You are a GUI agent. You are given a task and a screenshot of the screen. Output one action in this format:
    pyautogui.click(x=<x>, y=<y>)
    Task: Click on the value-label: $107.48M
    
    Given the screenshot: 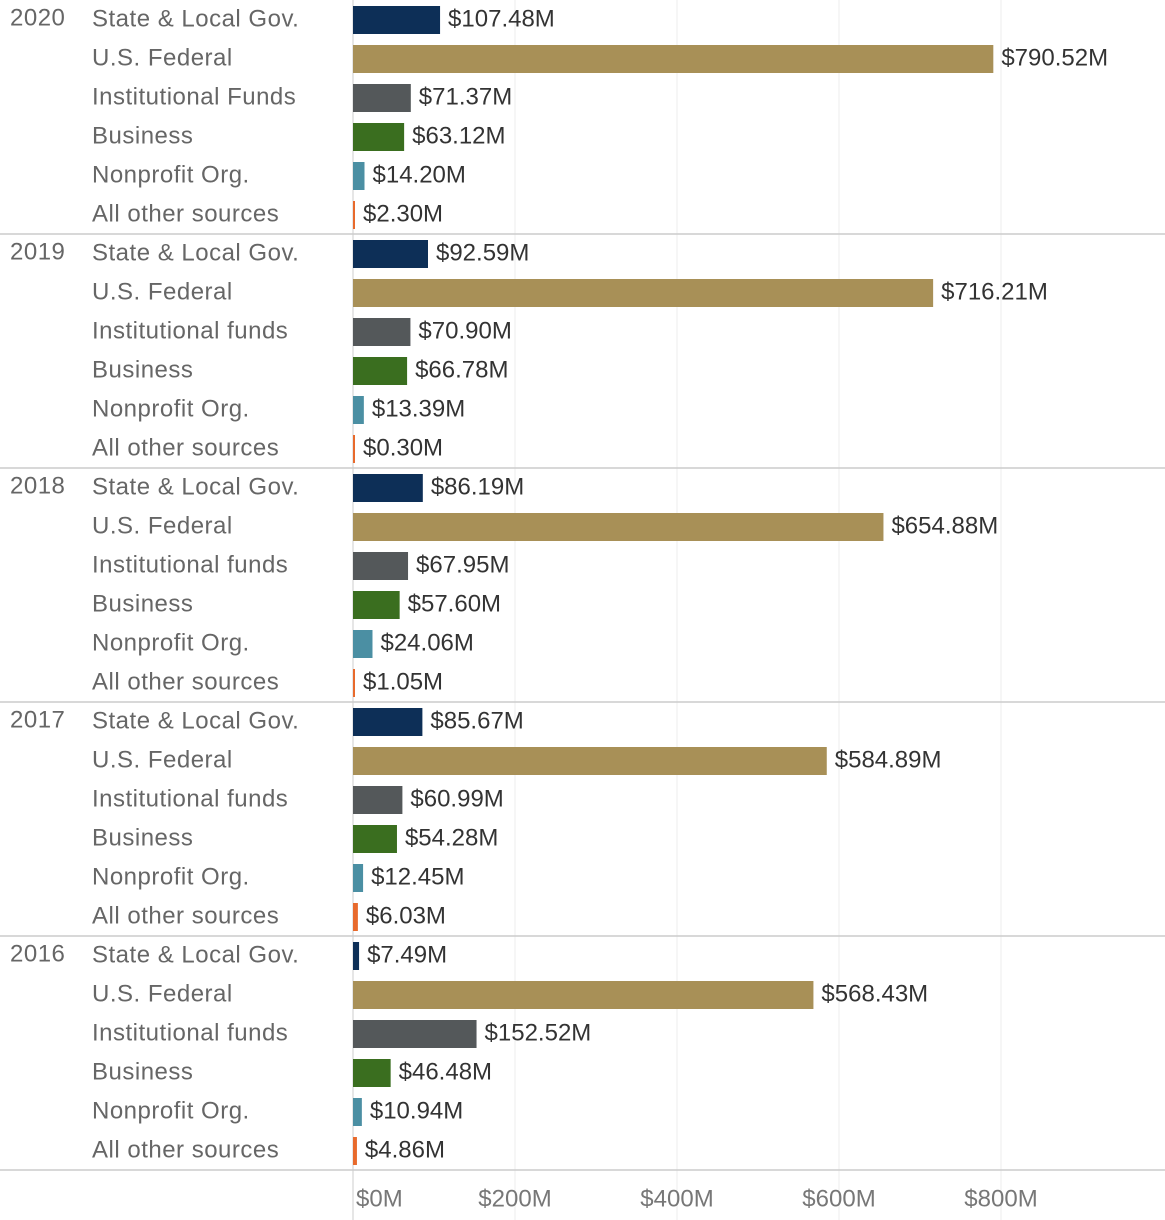 What is the action you would take?
    pyautogui.click(x=501, y=18)
    